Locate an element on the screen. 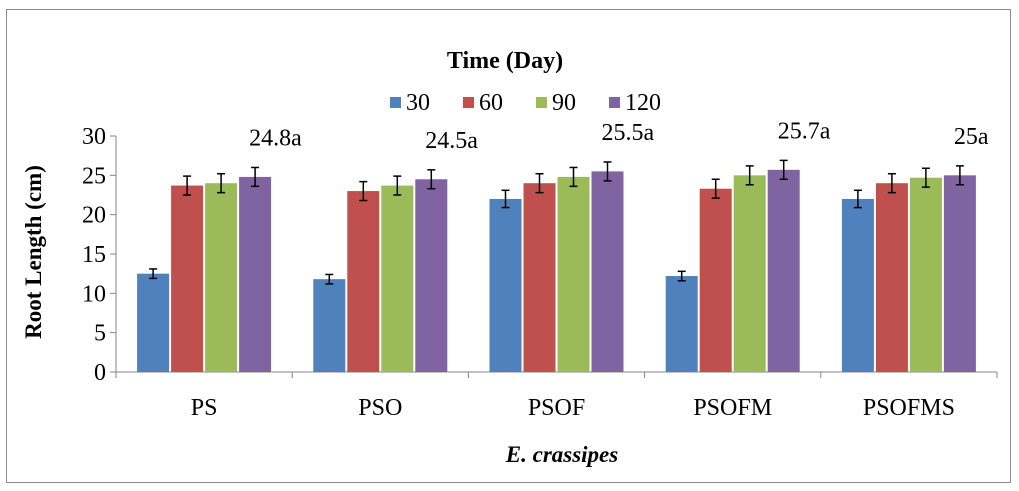  legend-label-120: 120 is located at coordinates (643, 103).